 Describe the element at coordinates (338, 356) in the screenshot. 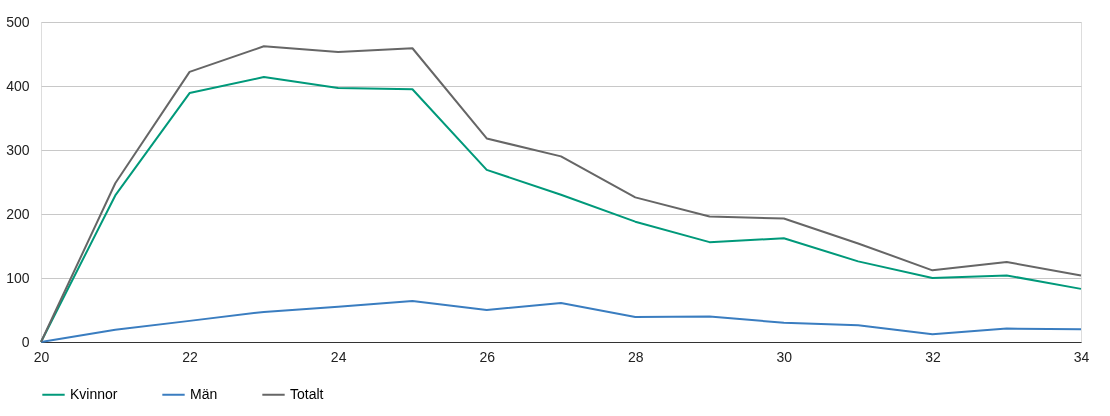

I see `x-tick-label: 24` at that location.